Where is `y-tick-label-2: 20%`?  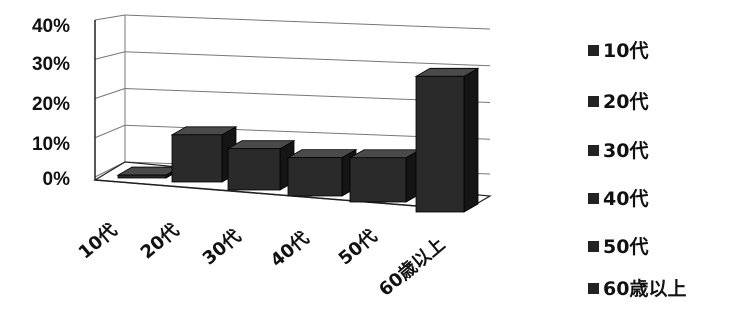 y-tick-label-2: 20% is located at coordinates (51, 104).